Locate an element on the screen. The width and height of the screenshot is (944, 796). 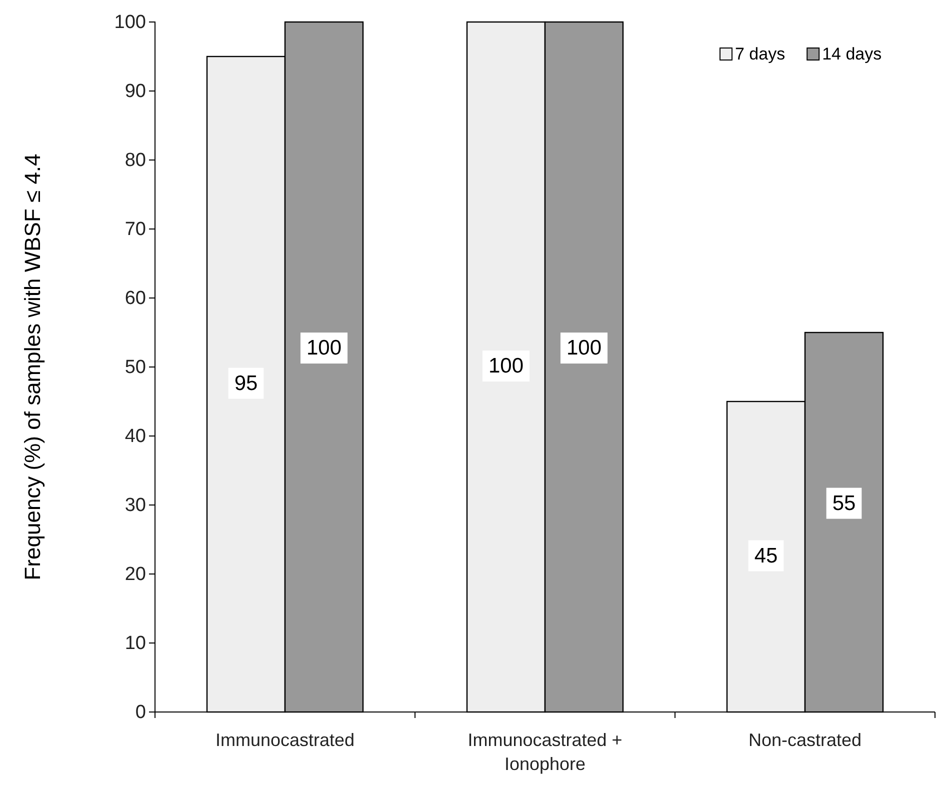
y-tick-label: 0 is located at coordinates (140, 713).